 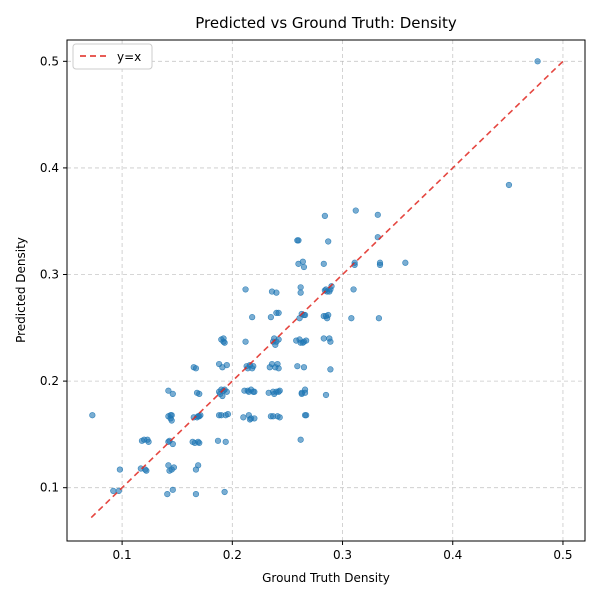 I want to click on y-tick-label: 0.5, so click(x=49, y=61).